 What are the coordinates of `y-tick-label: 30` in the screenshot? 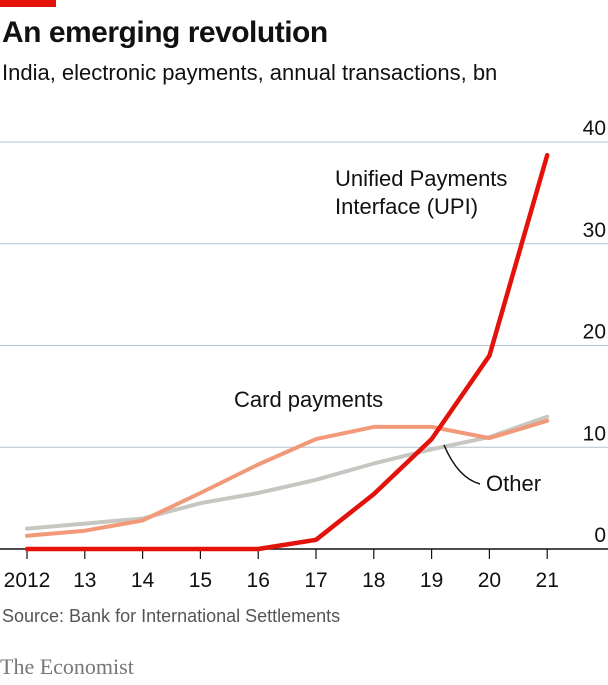 It's located at (594, 230).